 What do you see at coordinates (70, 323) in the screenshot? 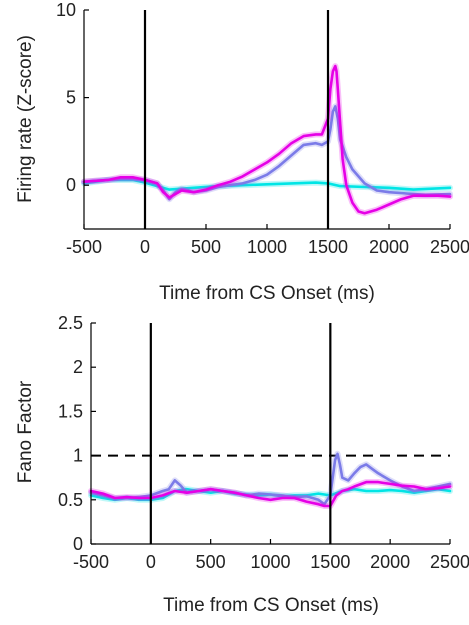
I see `fano-factor-y-tick-label: 2.5` at bounding box center [70, 323].